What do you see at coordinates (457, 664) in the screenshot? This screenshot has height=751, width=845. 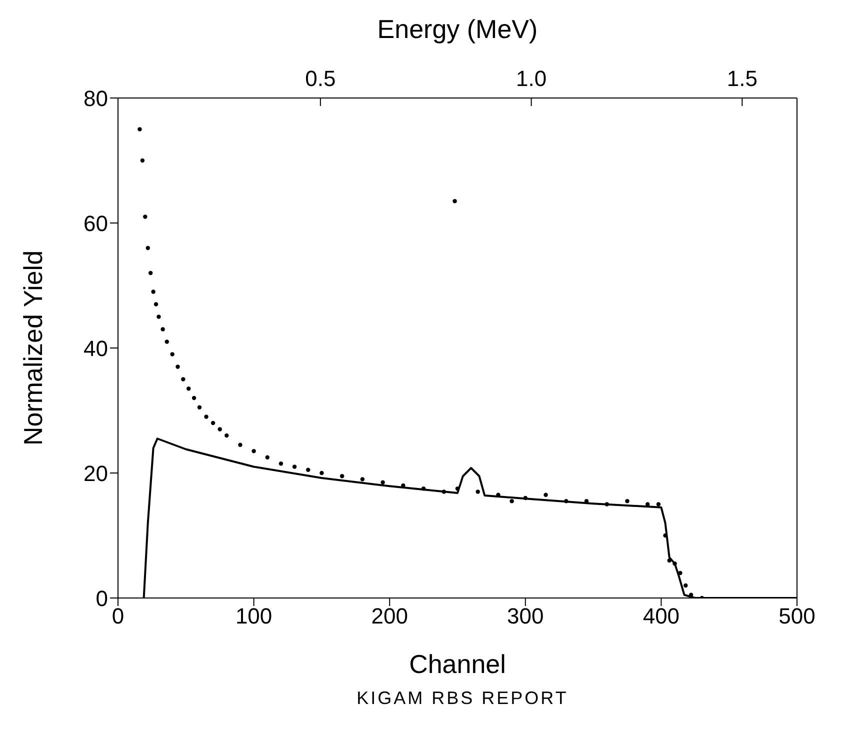 I see `x-axis-title: Channel` at bounding box center [457, 664].